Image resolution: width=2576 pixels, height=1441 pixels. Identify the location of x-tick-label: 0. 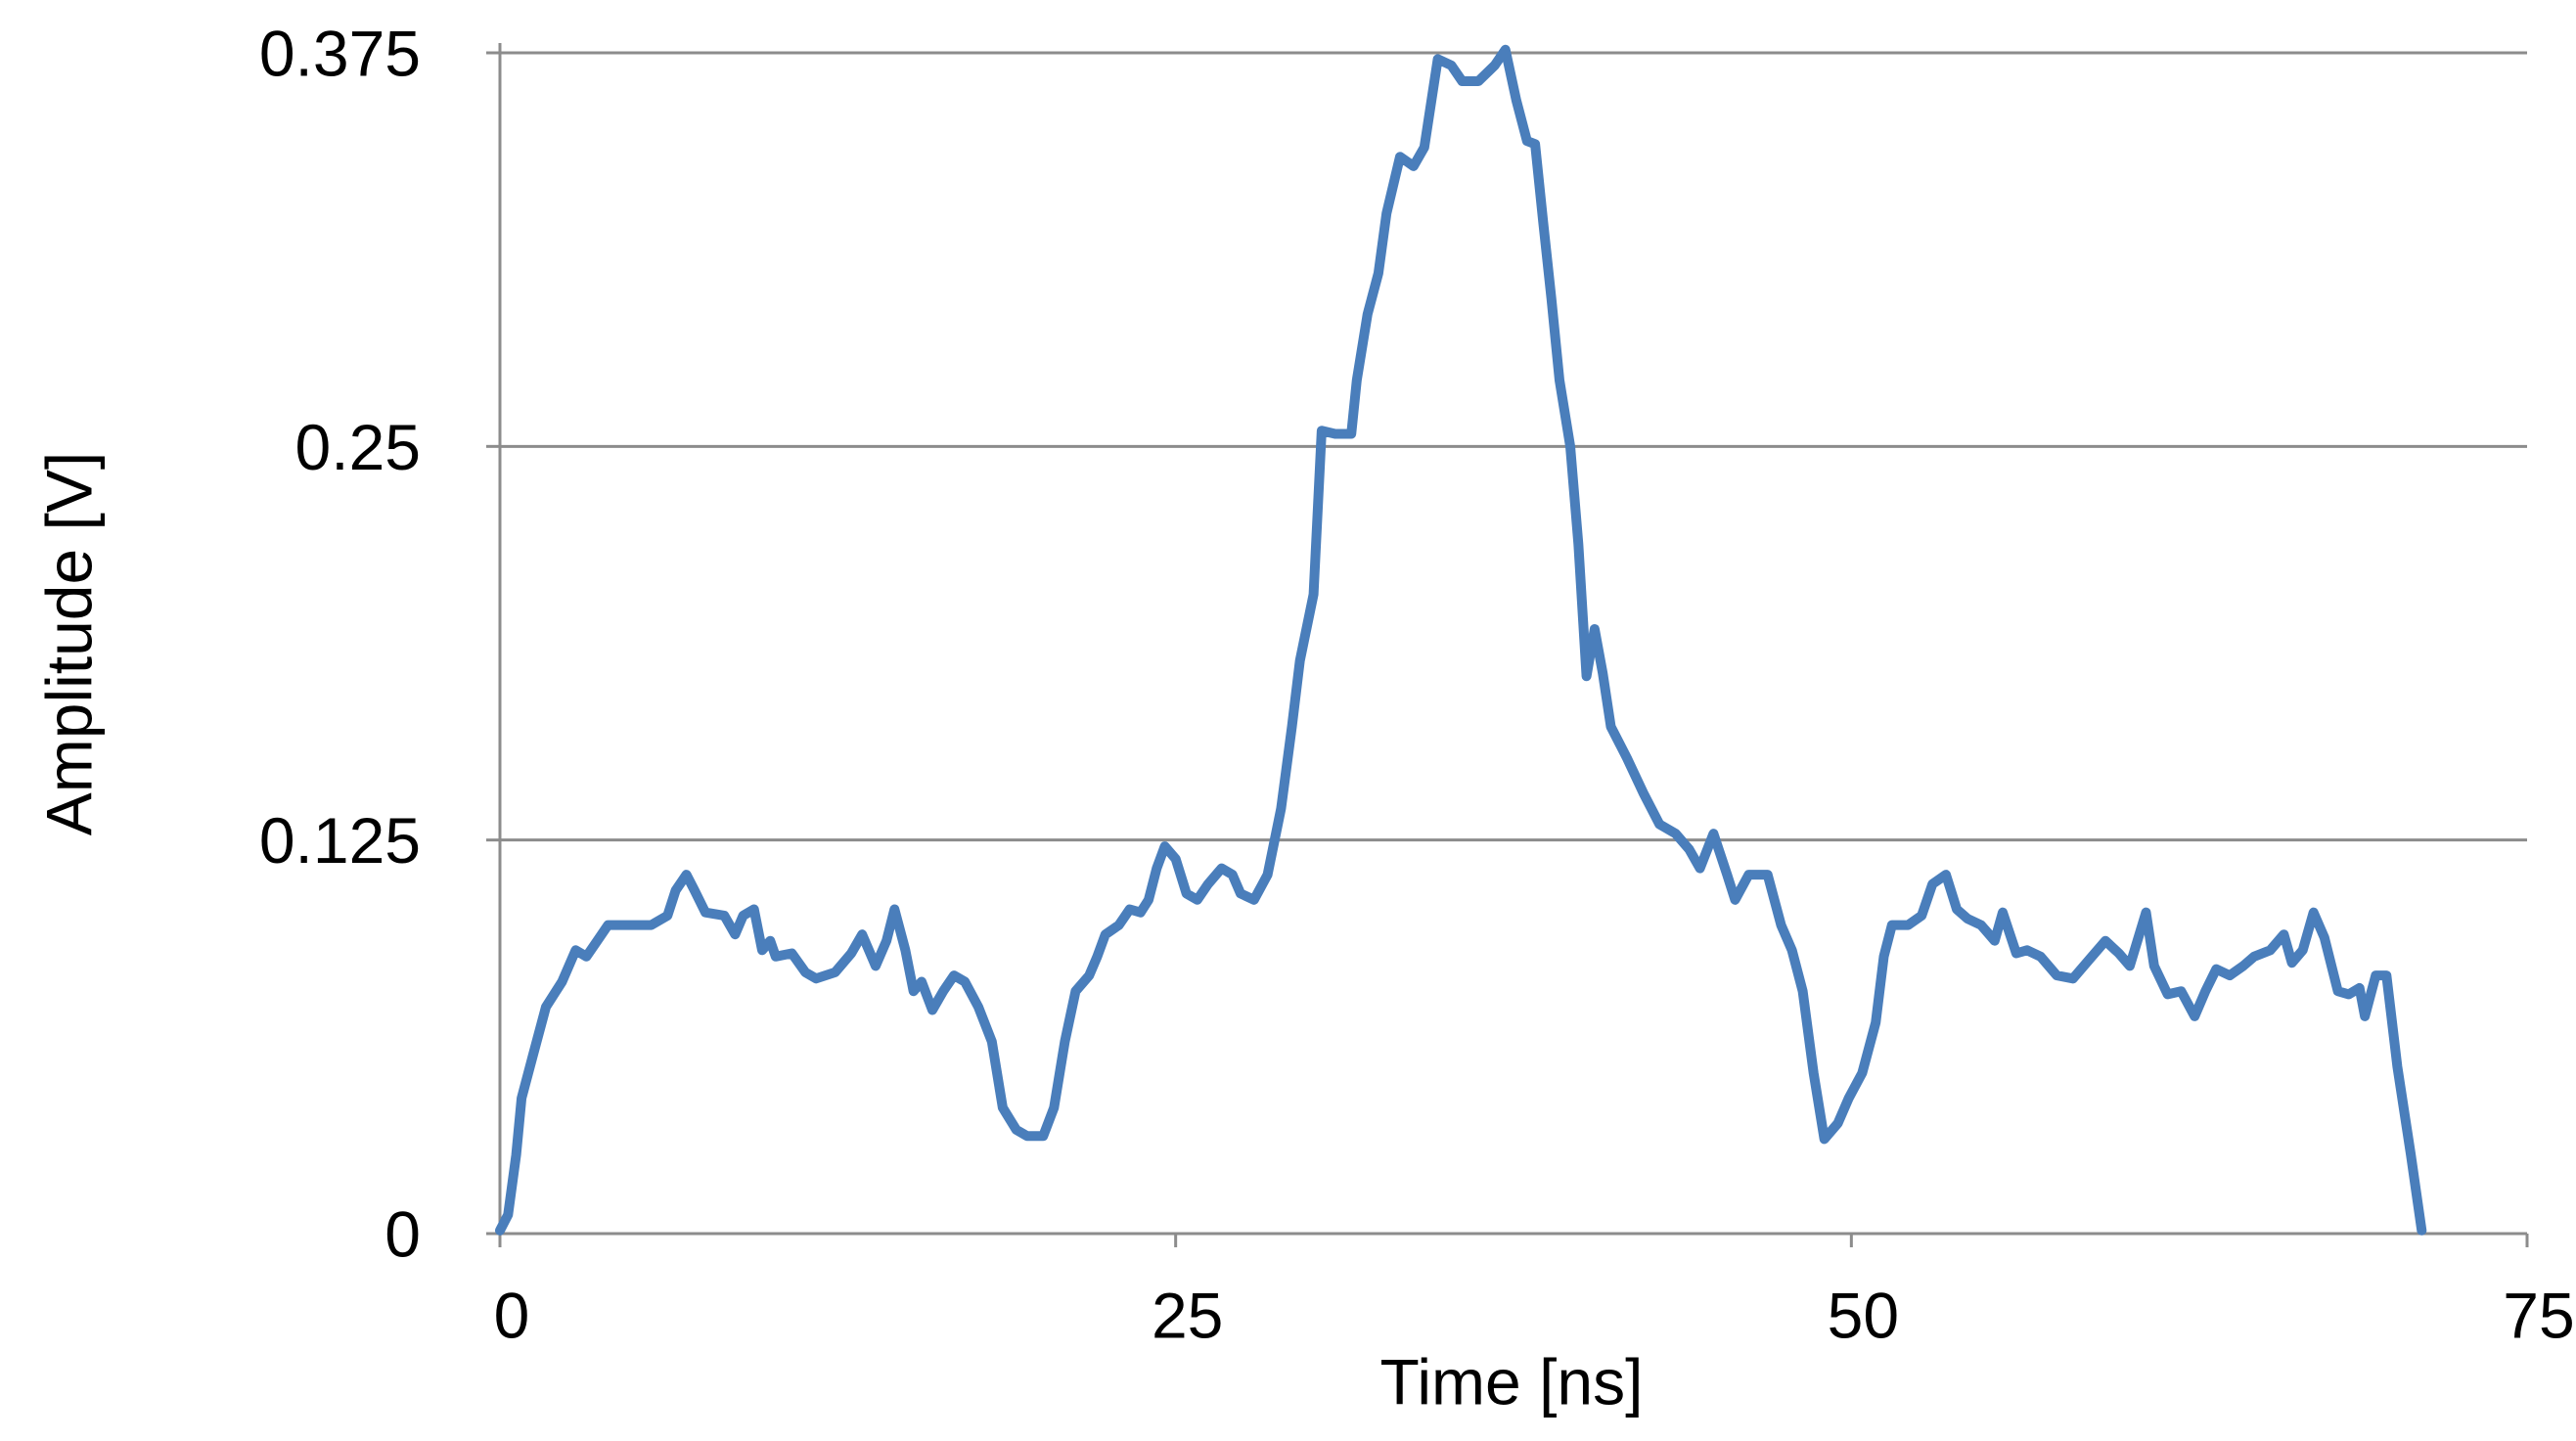
(512, 1315).